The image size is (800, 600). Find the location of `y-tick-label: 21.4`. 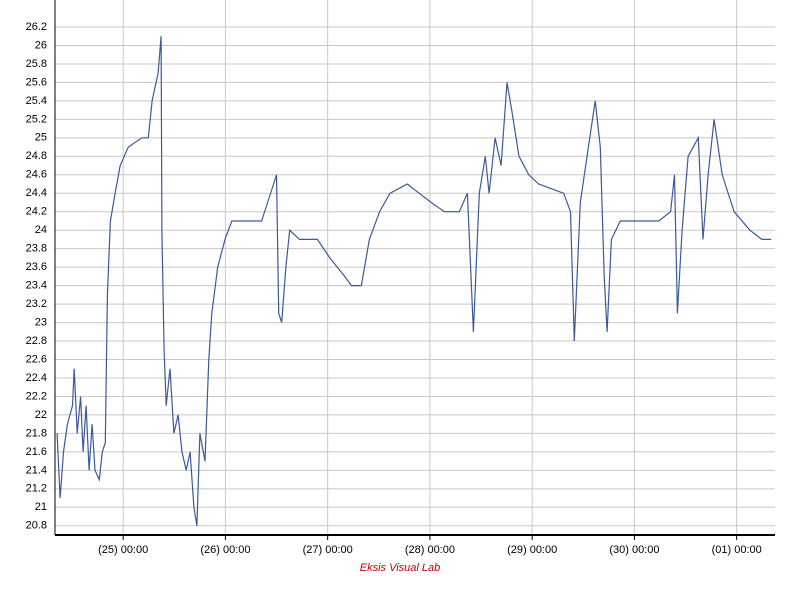

y-tick-label: 21.4 is located at coordinates (36, 470).